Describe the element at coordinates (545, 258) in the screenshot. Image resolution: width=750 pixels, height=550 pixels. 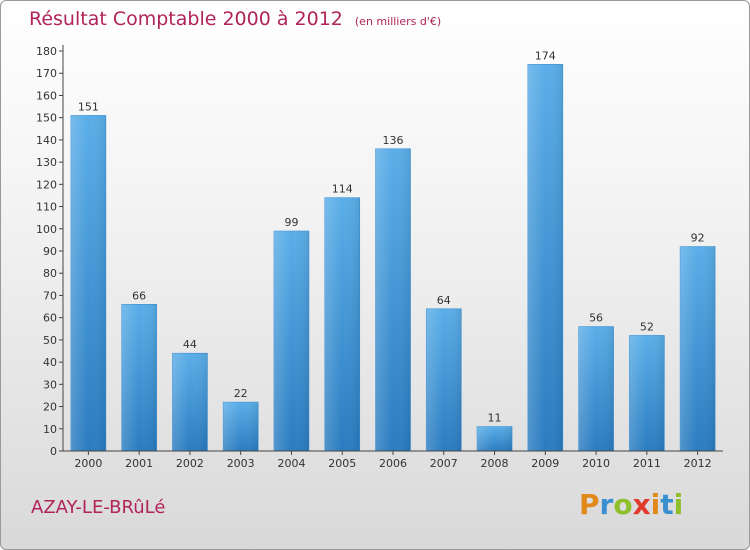
I see `bar-shine-2009` at that location.